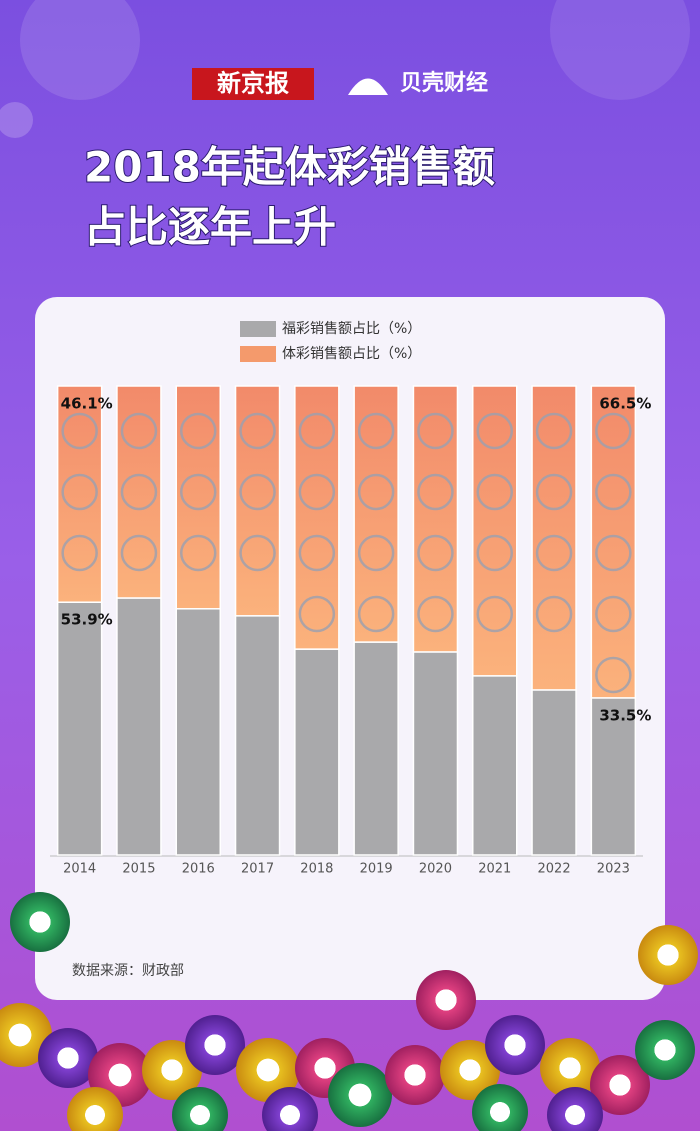 This screenshot has width=700, height=1135. Describe the element at coordinates (444, 83) in the screenshot. I see `partner: 贝壳财经` at that location.